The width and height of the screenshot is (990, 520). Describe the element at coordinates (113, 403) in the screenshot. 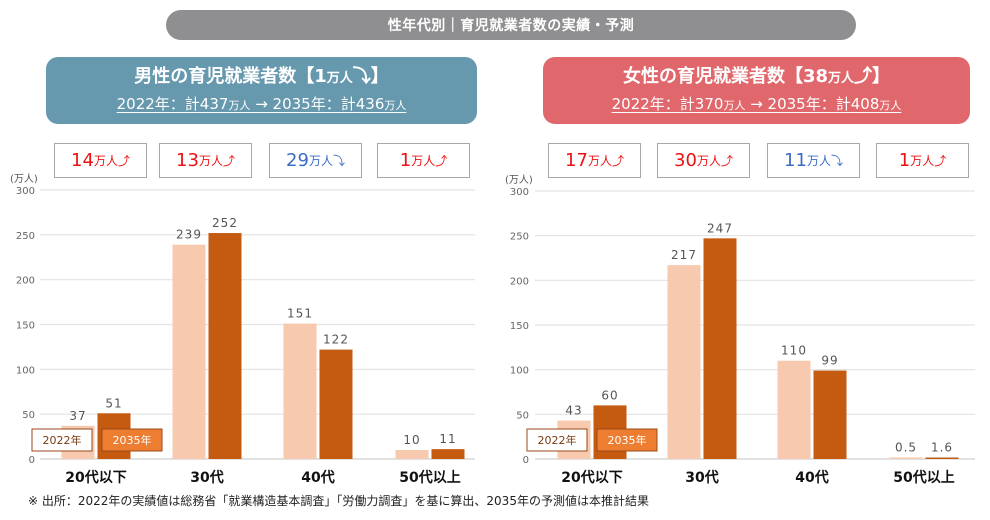

I see `bar-value-label: 51` at that location.